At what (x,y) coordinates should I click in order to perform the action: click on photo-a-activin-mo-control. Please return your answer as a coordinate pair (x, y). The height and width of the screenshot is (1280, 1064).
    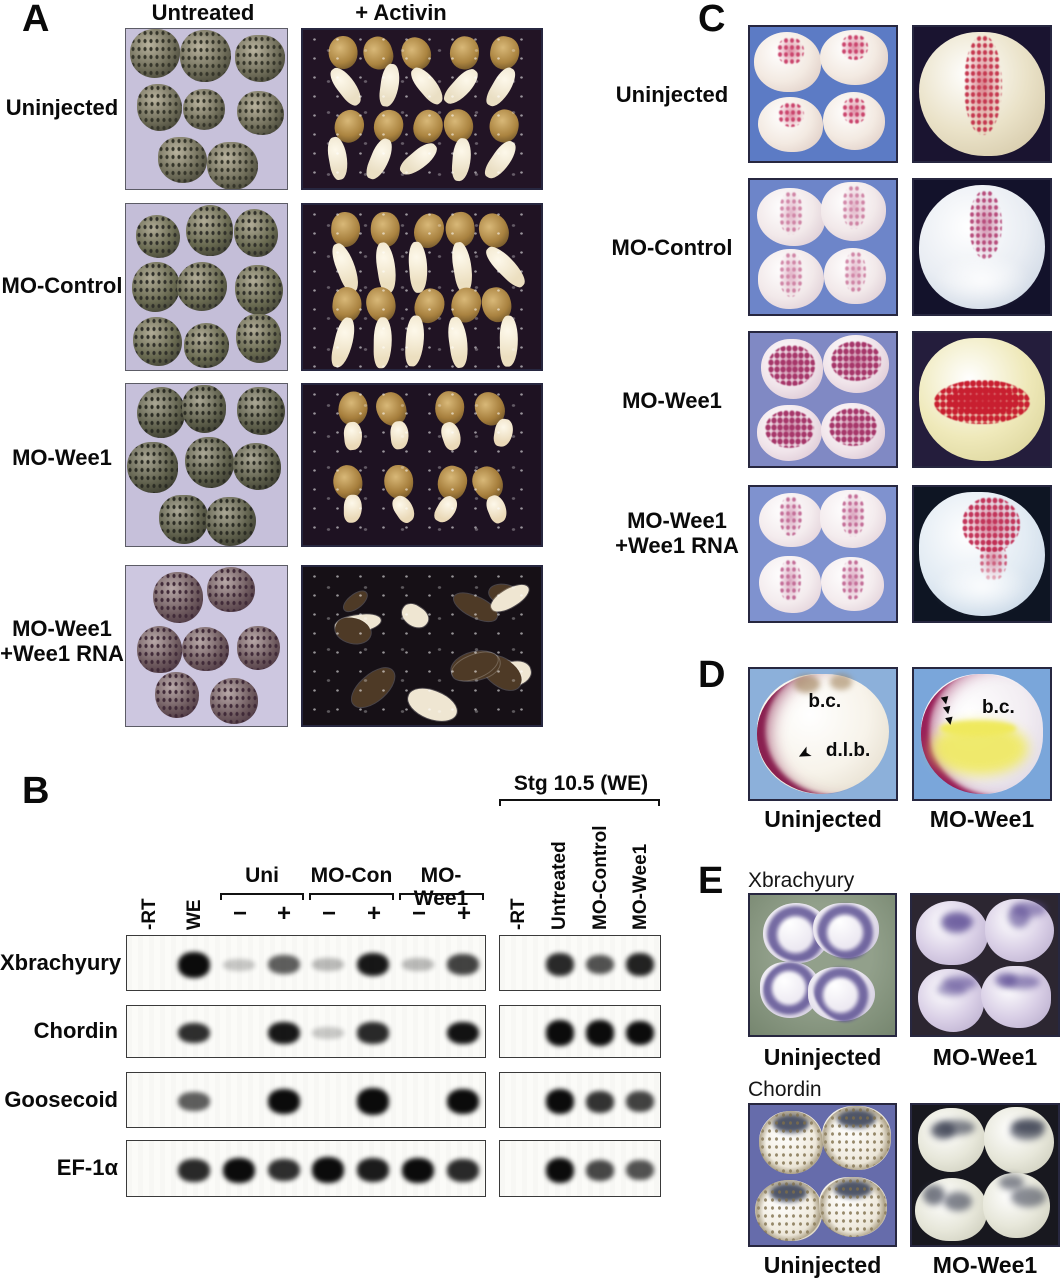
    Looking at the image, I should click on (422, 287).